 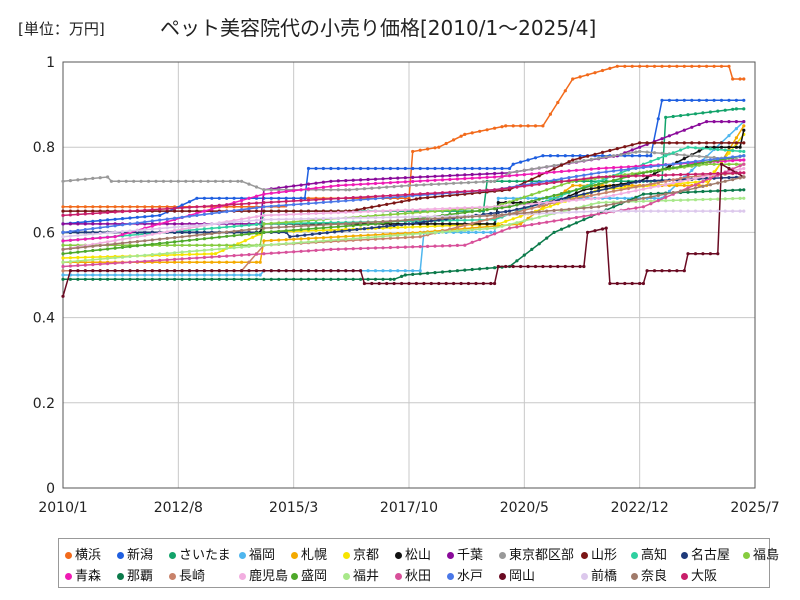 I want to click on y-tick-label: 0, so click(x=50, y=489).